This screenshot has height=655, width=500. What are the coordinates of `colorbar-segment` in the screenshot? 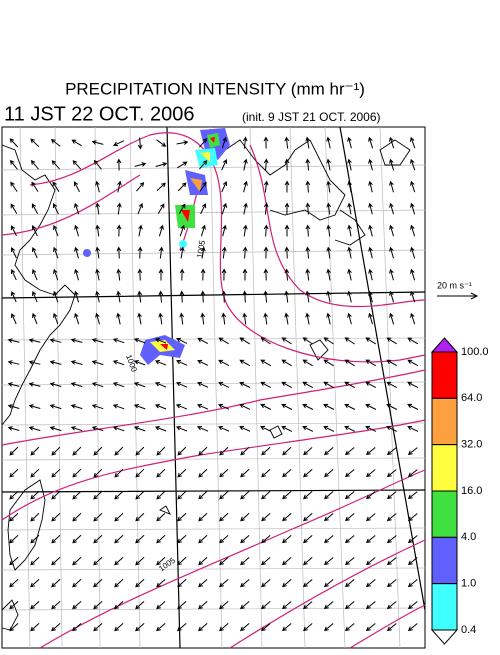 It's located at (444, 375).